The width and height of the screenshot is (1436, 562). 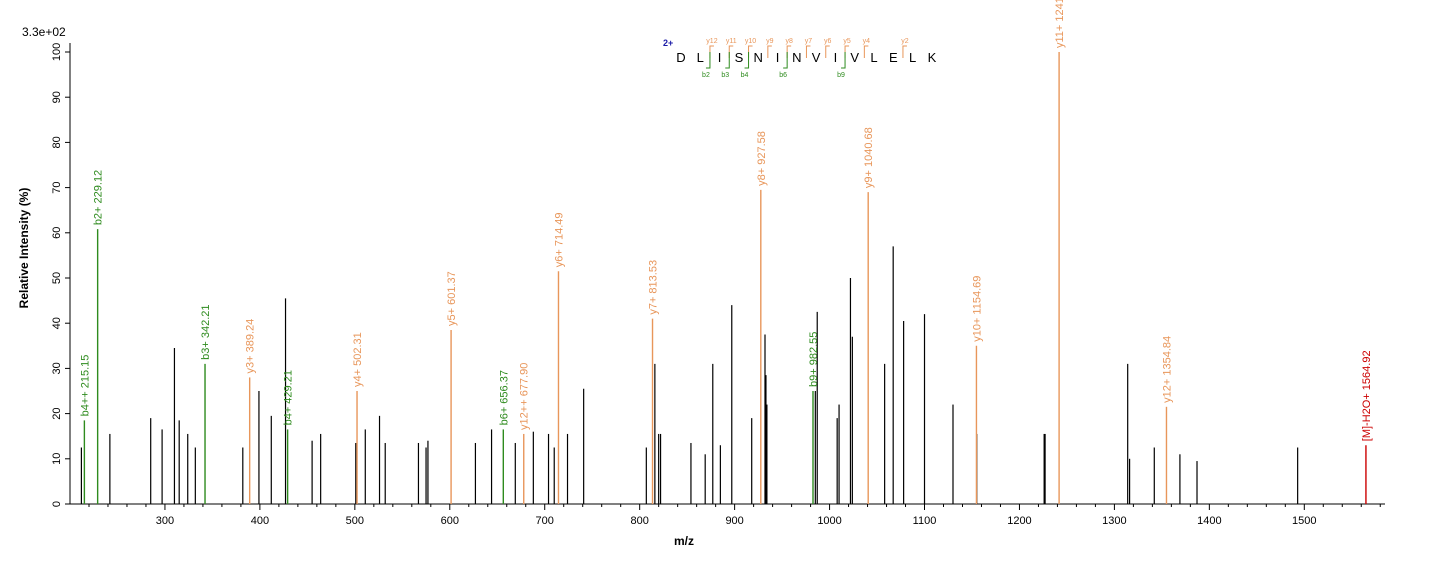 I want to click on peak-label: y11+ 1241.75, so click(x=1060, y=24).